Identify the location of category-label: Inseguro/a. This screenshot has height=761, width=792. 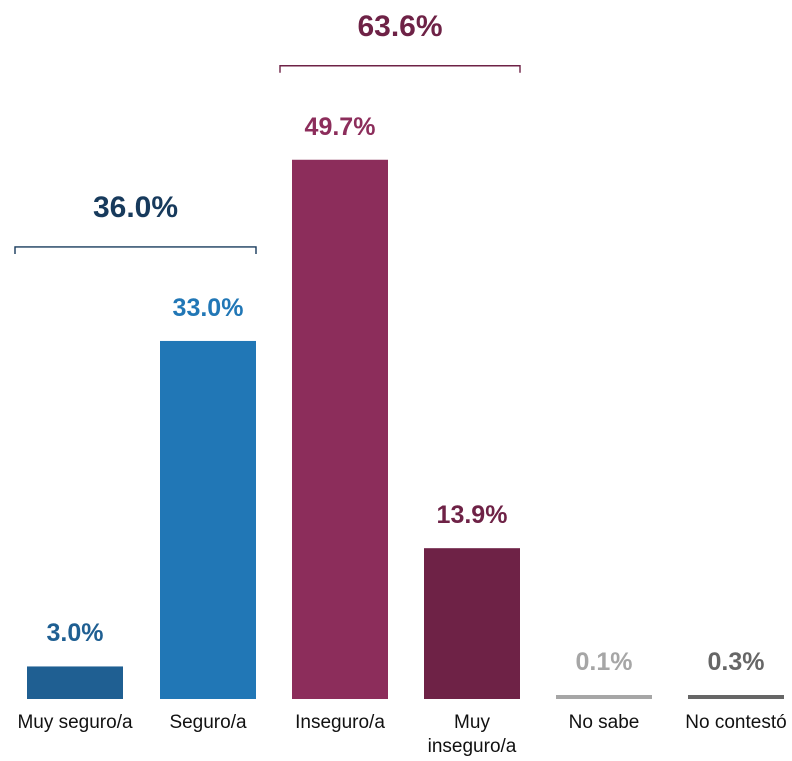
(340, 722).